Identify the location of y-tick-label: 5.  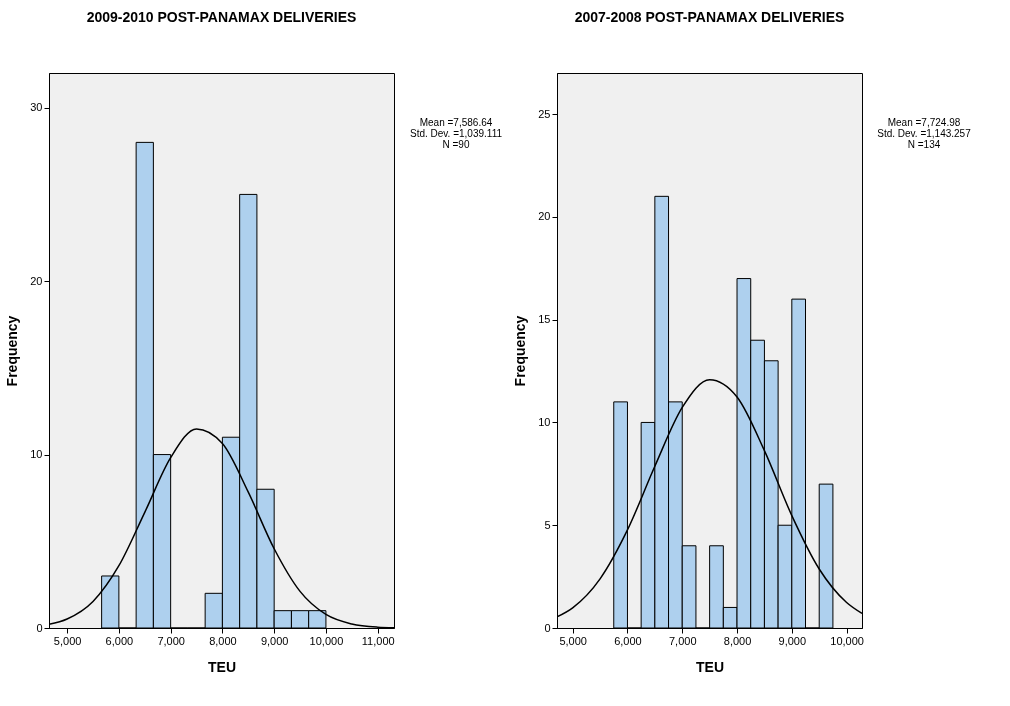
(547, 524).